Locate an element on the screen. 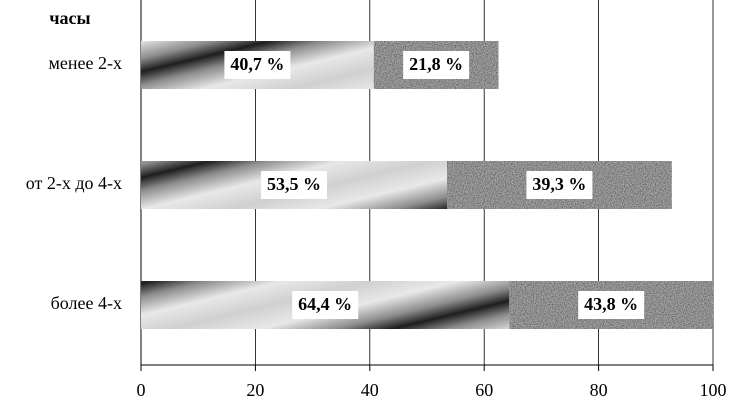 The height and width of the screenshot is (412, 731). x-tick-label: 80 is located at coordinates (599, 390).